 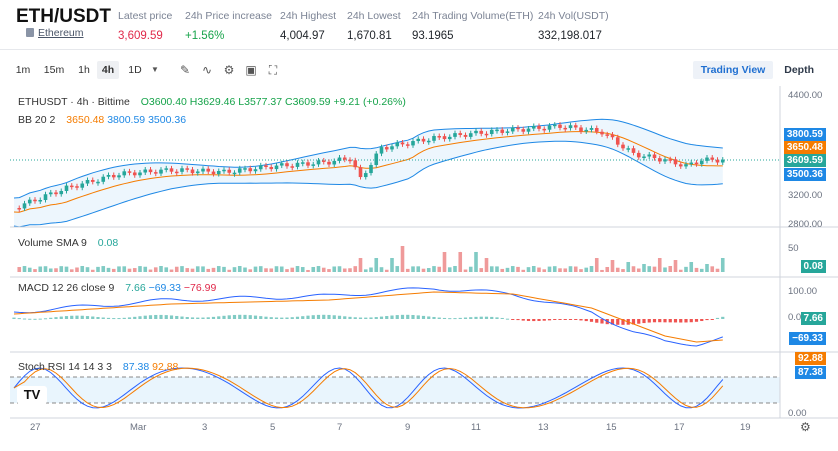 What do you see at coordinates (135, 70) in the screenshot?
I see `interval-1d: 1D` at bounding box center [135, 70].